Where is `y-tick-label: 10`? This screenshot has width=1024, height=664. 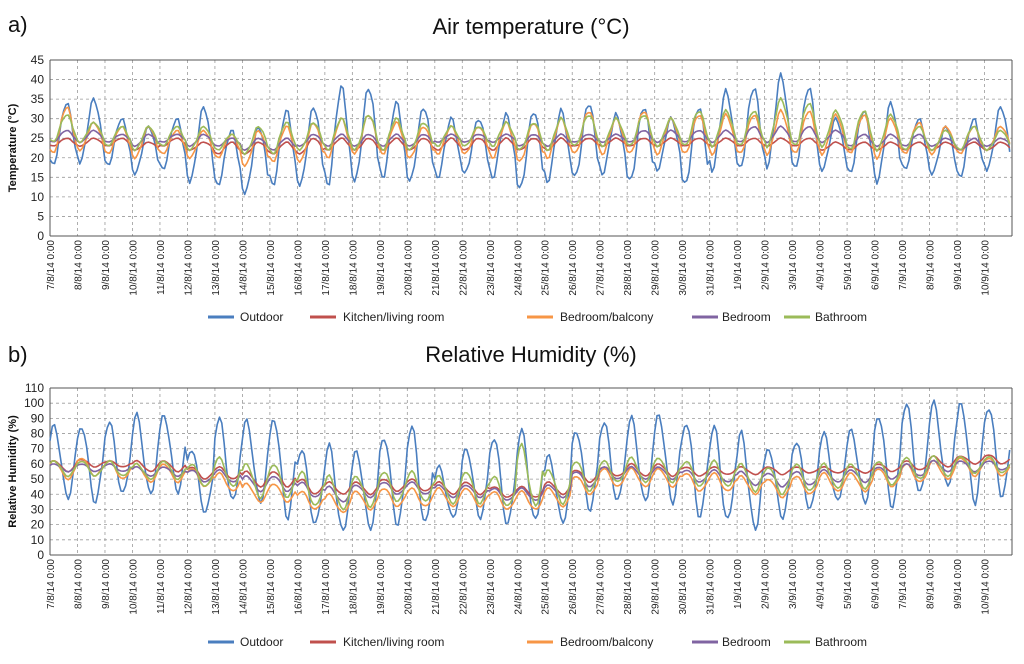
y-tick-label: 10 is located at coordinates (38, 197).